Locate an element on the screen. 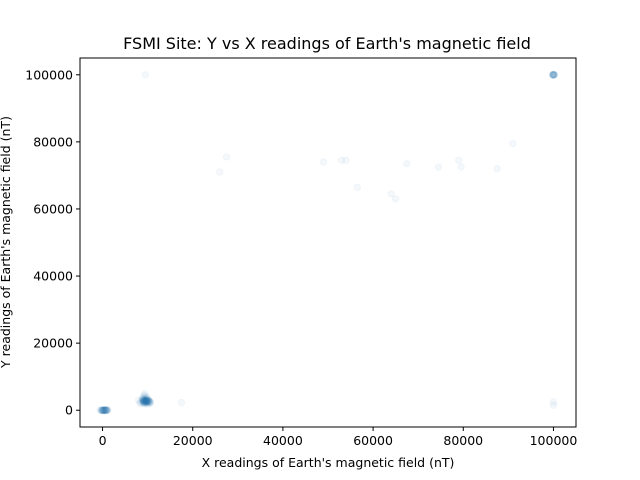 Image resolution: width=640 pixels, height=480 pixels. x-tick-label: 100000 is located at coordinates (554, 440).